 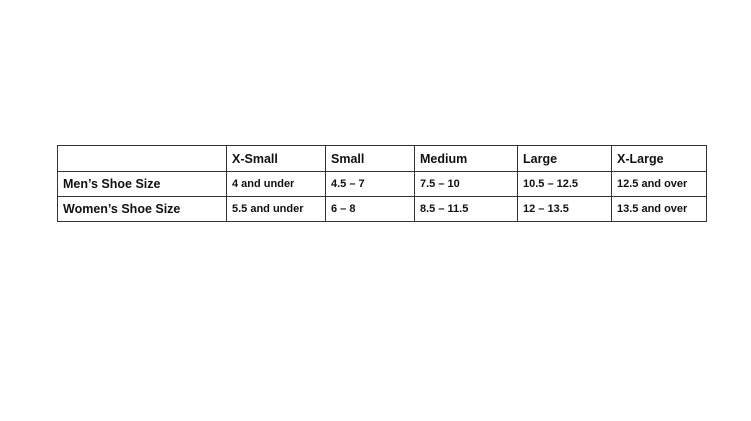 I want to click on header-row: X-Small Small Medium Large X-Large, so click(x=382, y=158).